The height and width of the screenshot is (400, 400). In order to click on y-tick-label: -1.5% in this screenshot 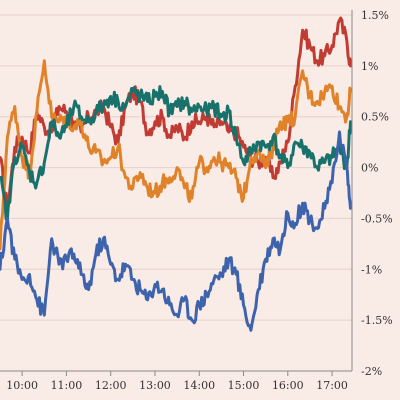, I will do `click(377, 320)`.